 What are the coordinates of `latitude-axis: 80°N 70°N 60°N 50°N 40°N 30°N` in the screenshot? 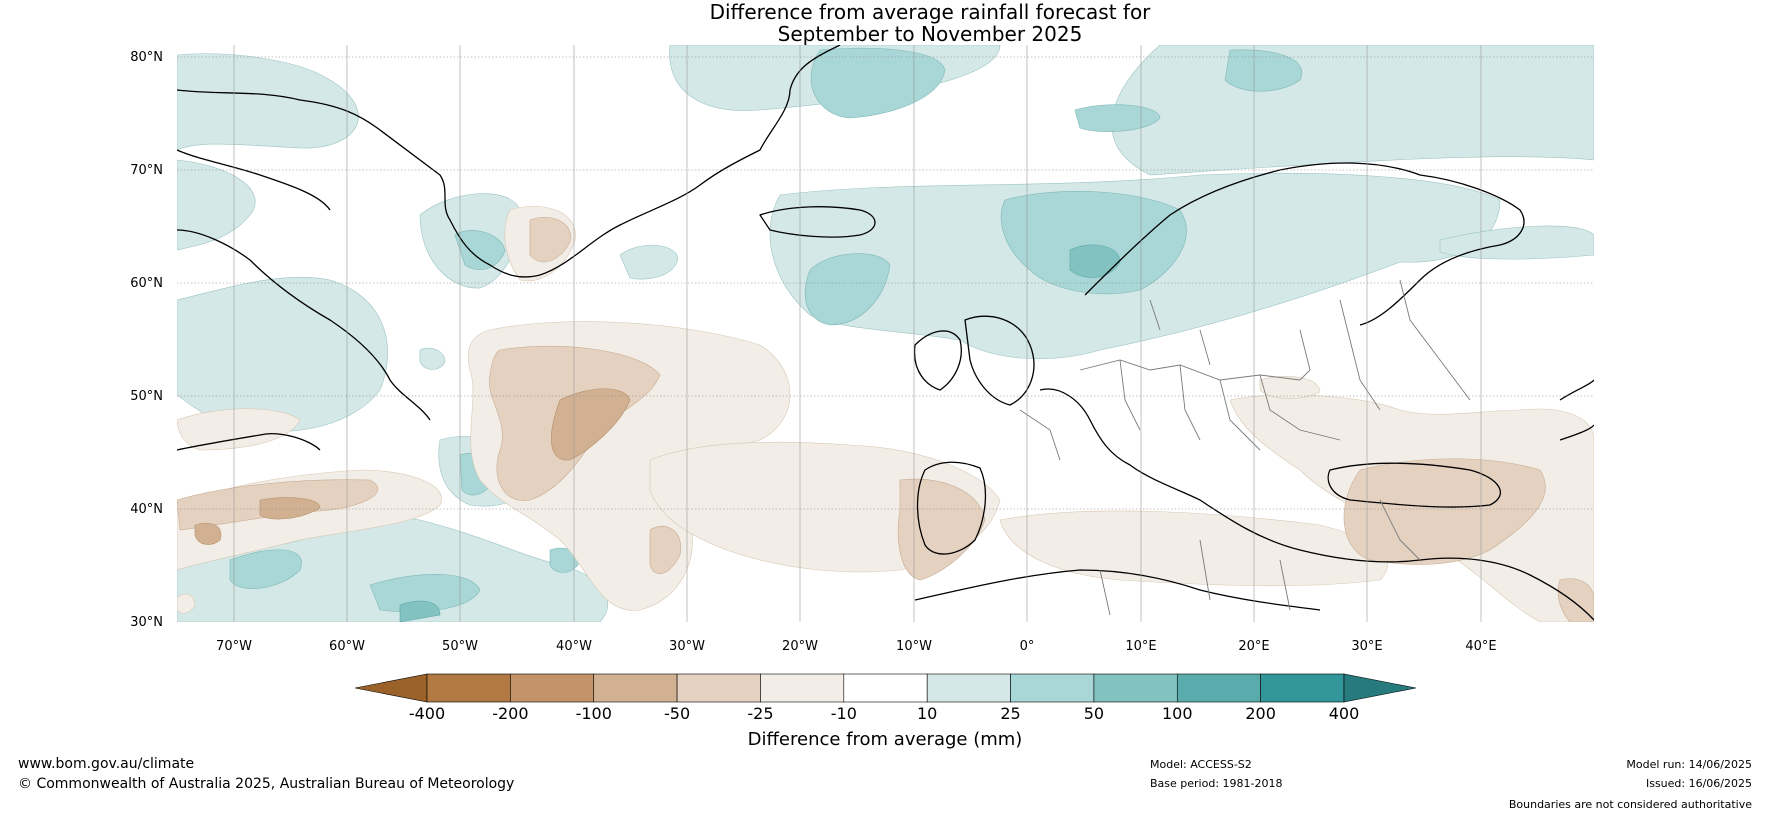 It's located at (146, 340).